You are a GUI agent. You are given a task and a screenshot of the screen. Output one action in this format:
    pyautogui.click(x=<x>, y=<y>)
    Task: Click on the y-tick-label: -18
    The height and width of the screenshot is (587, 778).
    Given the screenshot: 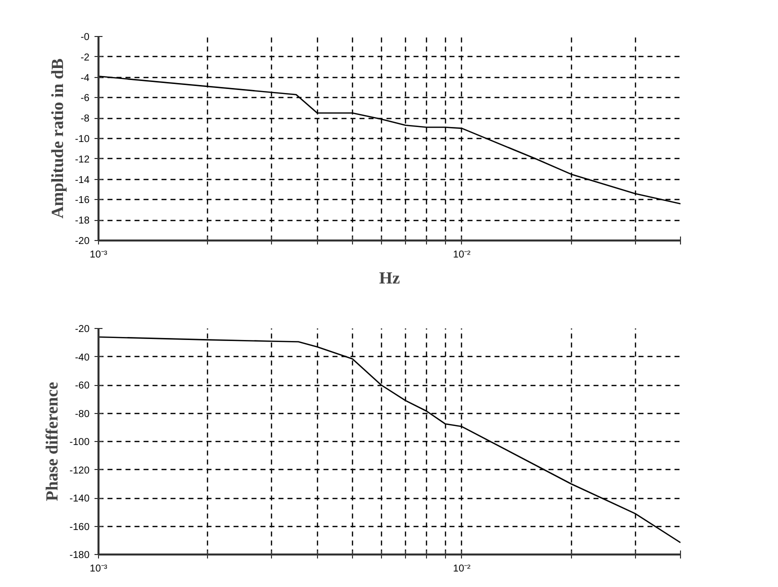 What is the action you would take?
    pyautogui.click(x=82, y=221)
    